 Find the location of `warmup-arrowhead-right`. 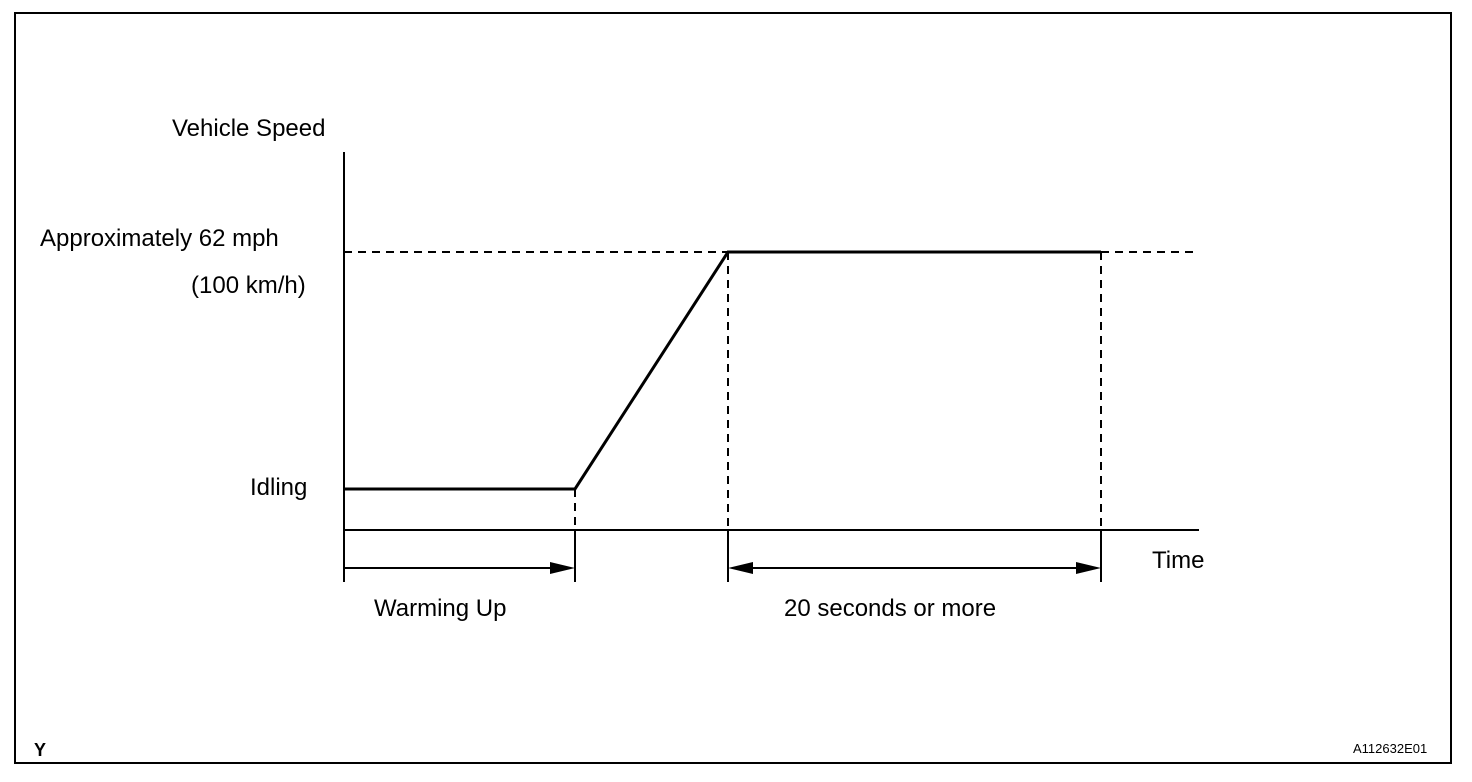

warmup-arrowhead-right is located at coordinates (562, 568).